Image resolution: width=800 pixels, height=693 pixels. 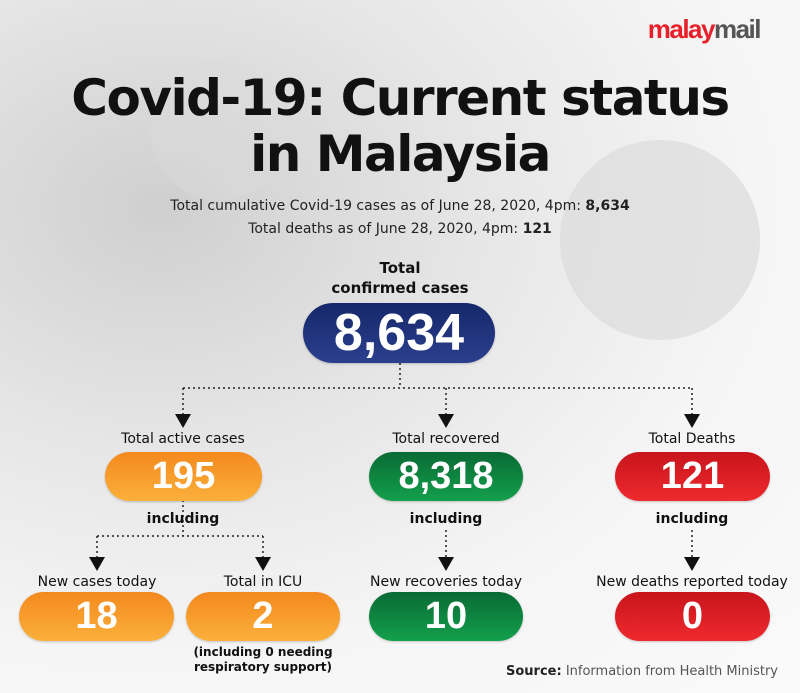 What do you see at coordinates (400, 154) in the screenshot?
I see `title-line2: in Malaysia` at bounding box center [400, 154].